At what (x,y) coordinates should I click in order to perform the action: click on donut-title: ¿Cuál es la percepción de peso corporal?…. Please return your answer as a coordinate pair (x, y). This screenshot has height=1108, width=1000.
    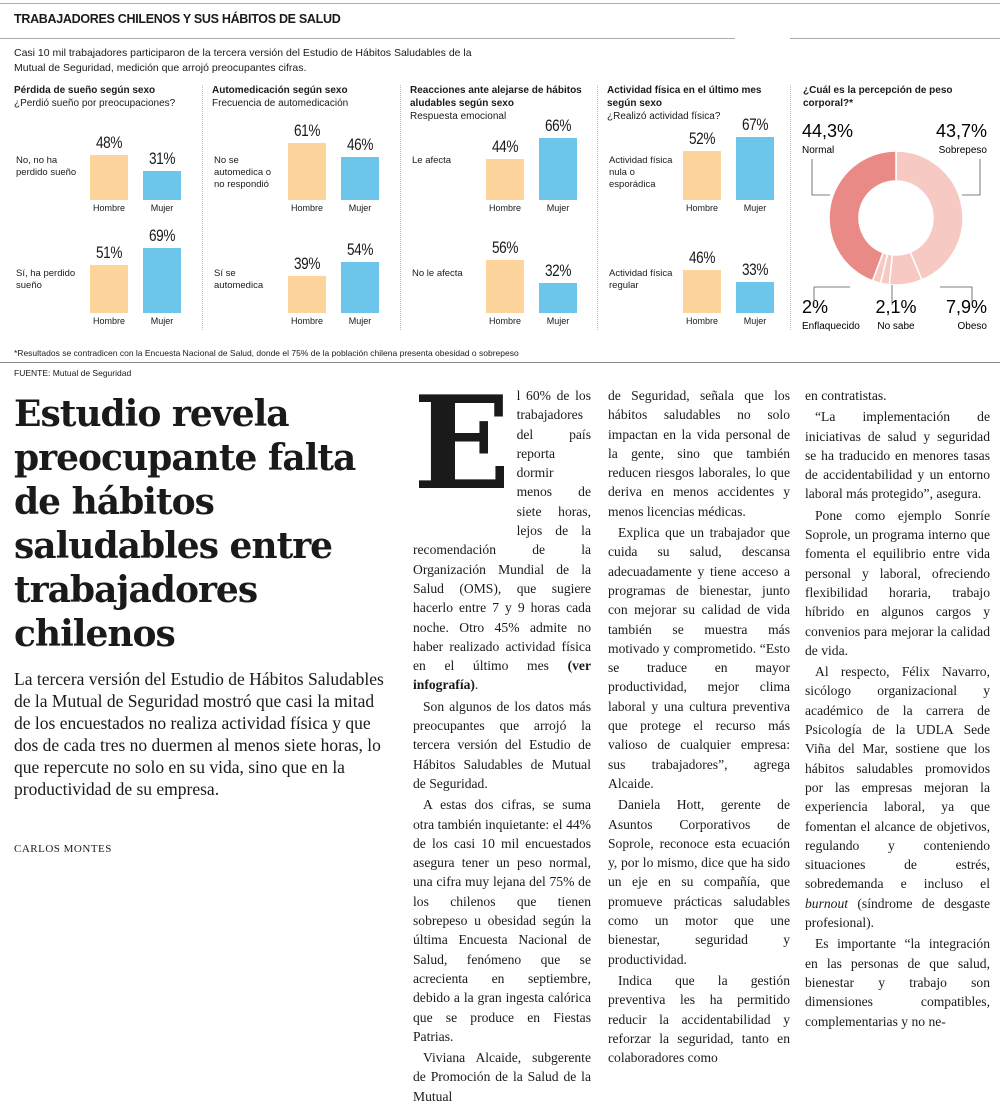
    Looking at the image, I should click on (878, 97).